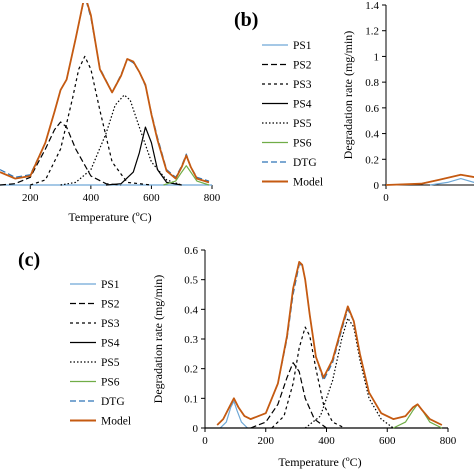  I want to click on panel-b-y-tick-label: 1, so click(377, 57).